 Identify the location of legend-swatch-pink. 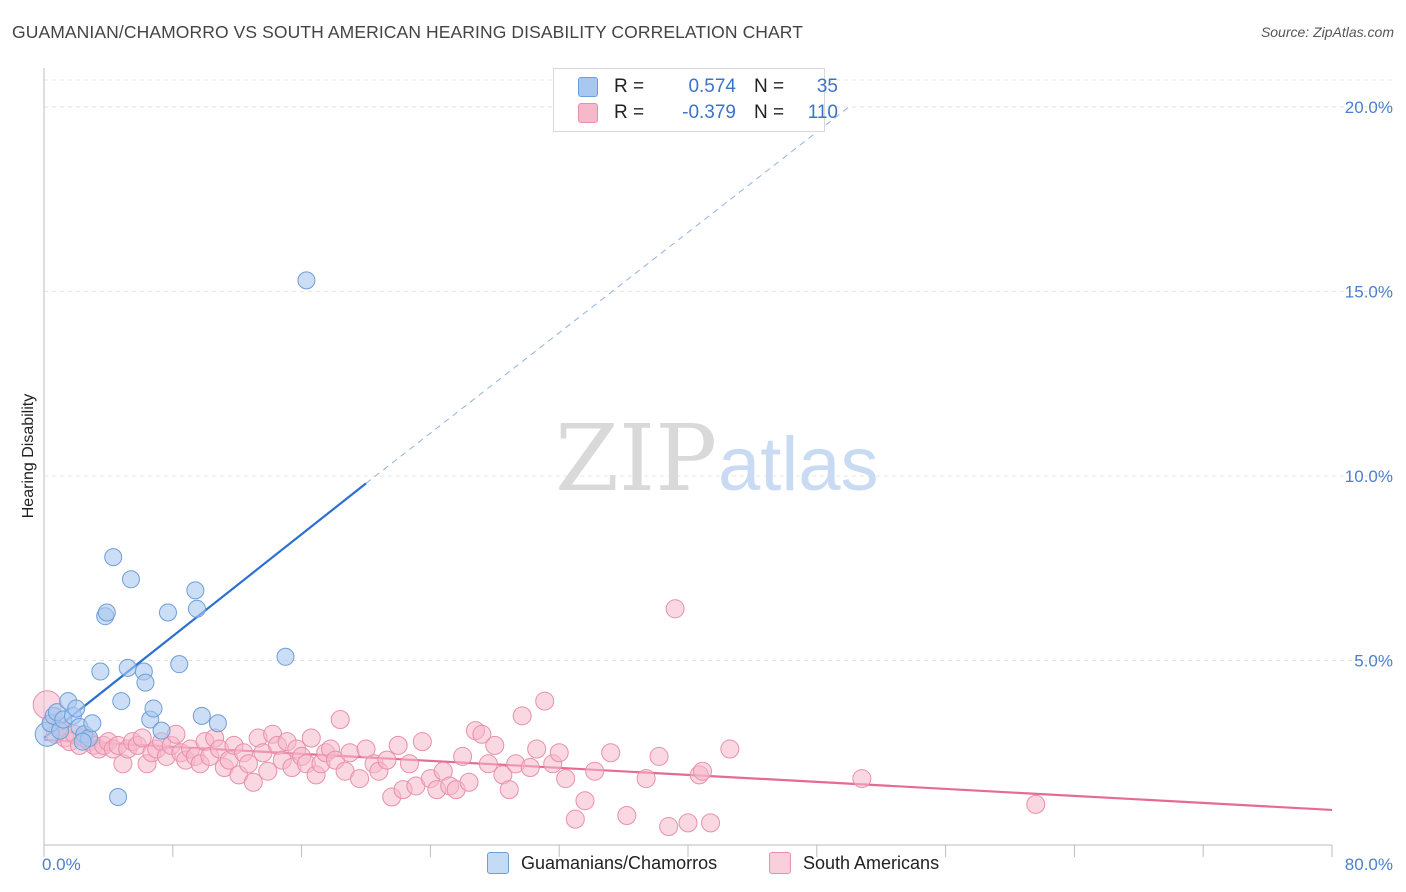
(588, 113).